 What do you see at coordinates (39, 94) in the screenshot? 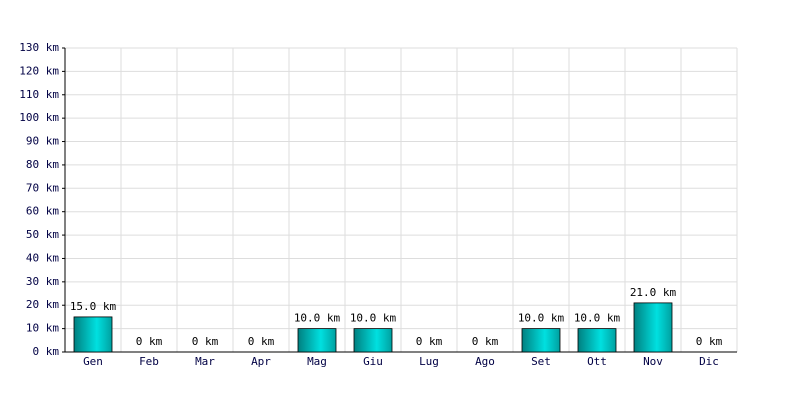
I see `y-tick-label: 110 km` at bounding box center [39, 94].